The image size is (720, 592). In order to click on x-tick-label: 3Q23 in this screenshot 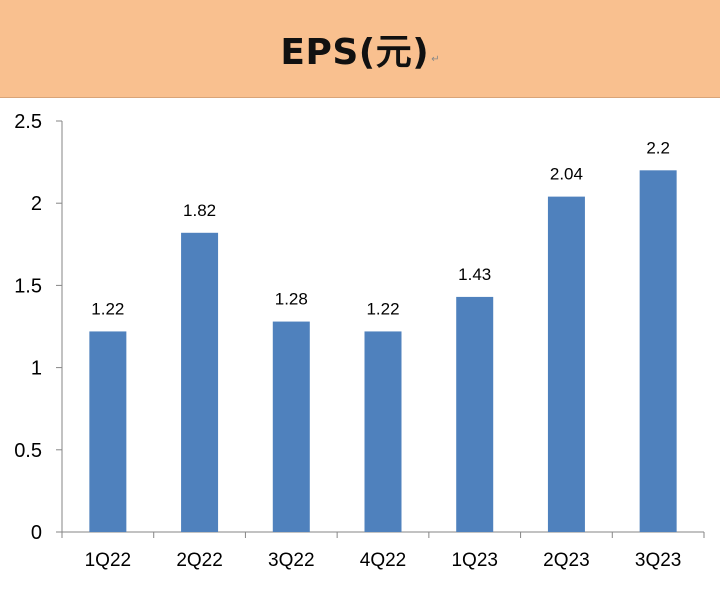, I will do `click(658, 560)`.